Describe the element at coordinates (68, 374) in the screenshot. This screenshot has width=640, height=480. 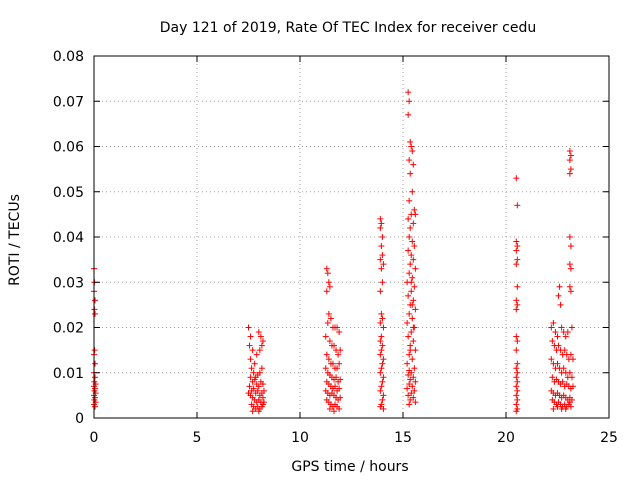
I see `y-tick-label: 0.01` at that location.